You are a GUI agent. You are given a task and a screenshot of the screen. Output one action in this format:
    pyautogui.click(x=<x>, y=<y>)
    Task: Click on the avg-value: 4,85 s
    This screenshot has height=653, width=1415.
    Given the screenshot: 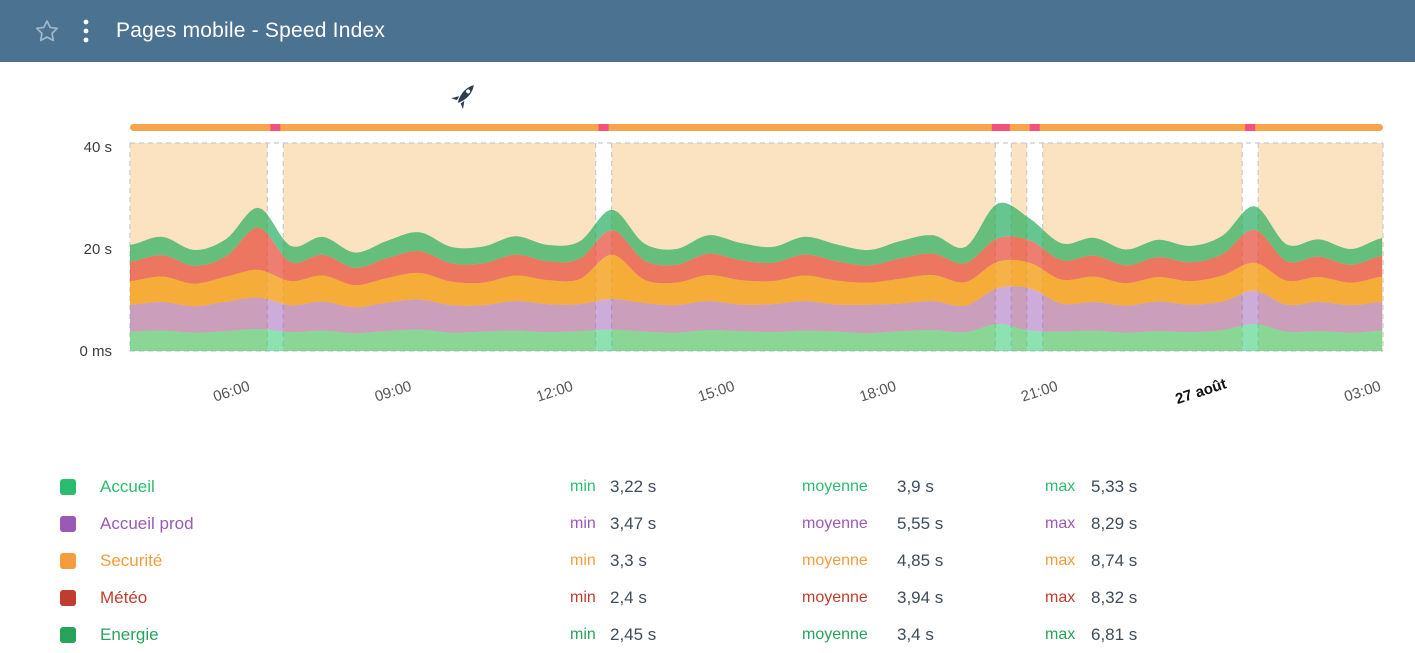 What is the action you would take?
    pyautogui.click(x=920, y=560)
    